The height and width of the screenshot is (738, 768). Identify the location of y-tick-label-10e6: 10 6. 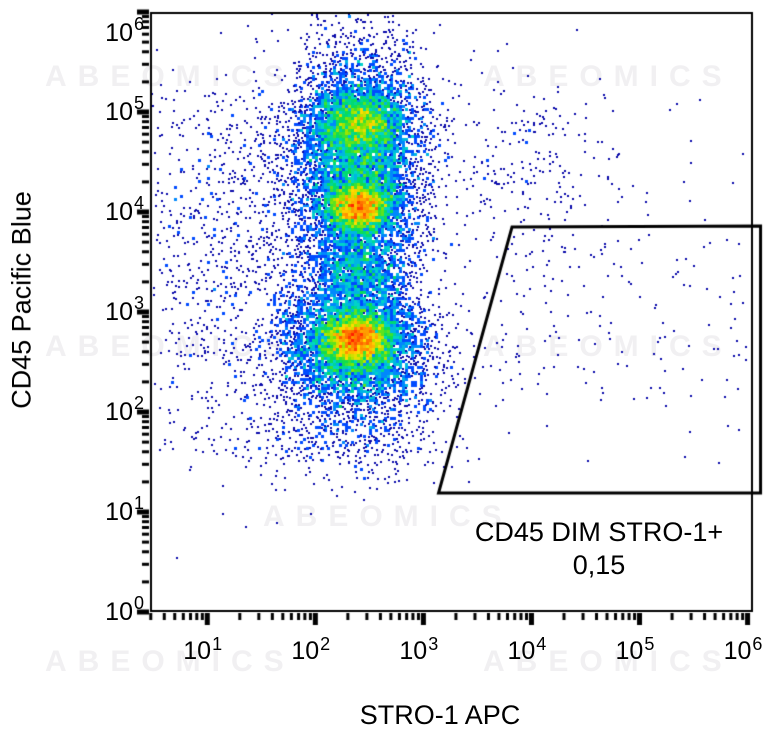
(124, 30).